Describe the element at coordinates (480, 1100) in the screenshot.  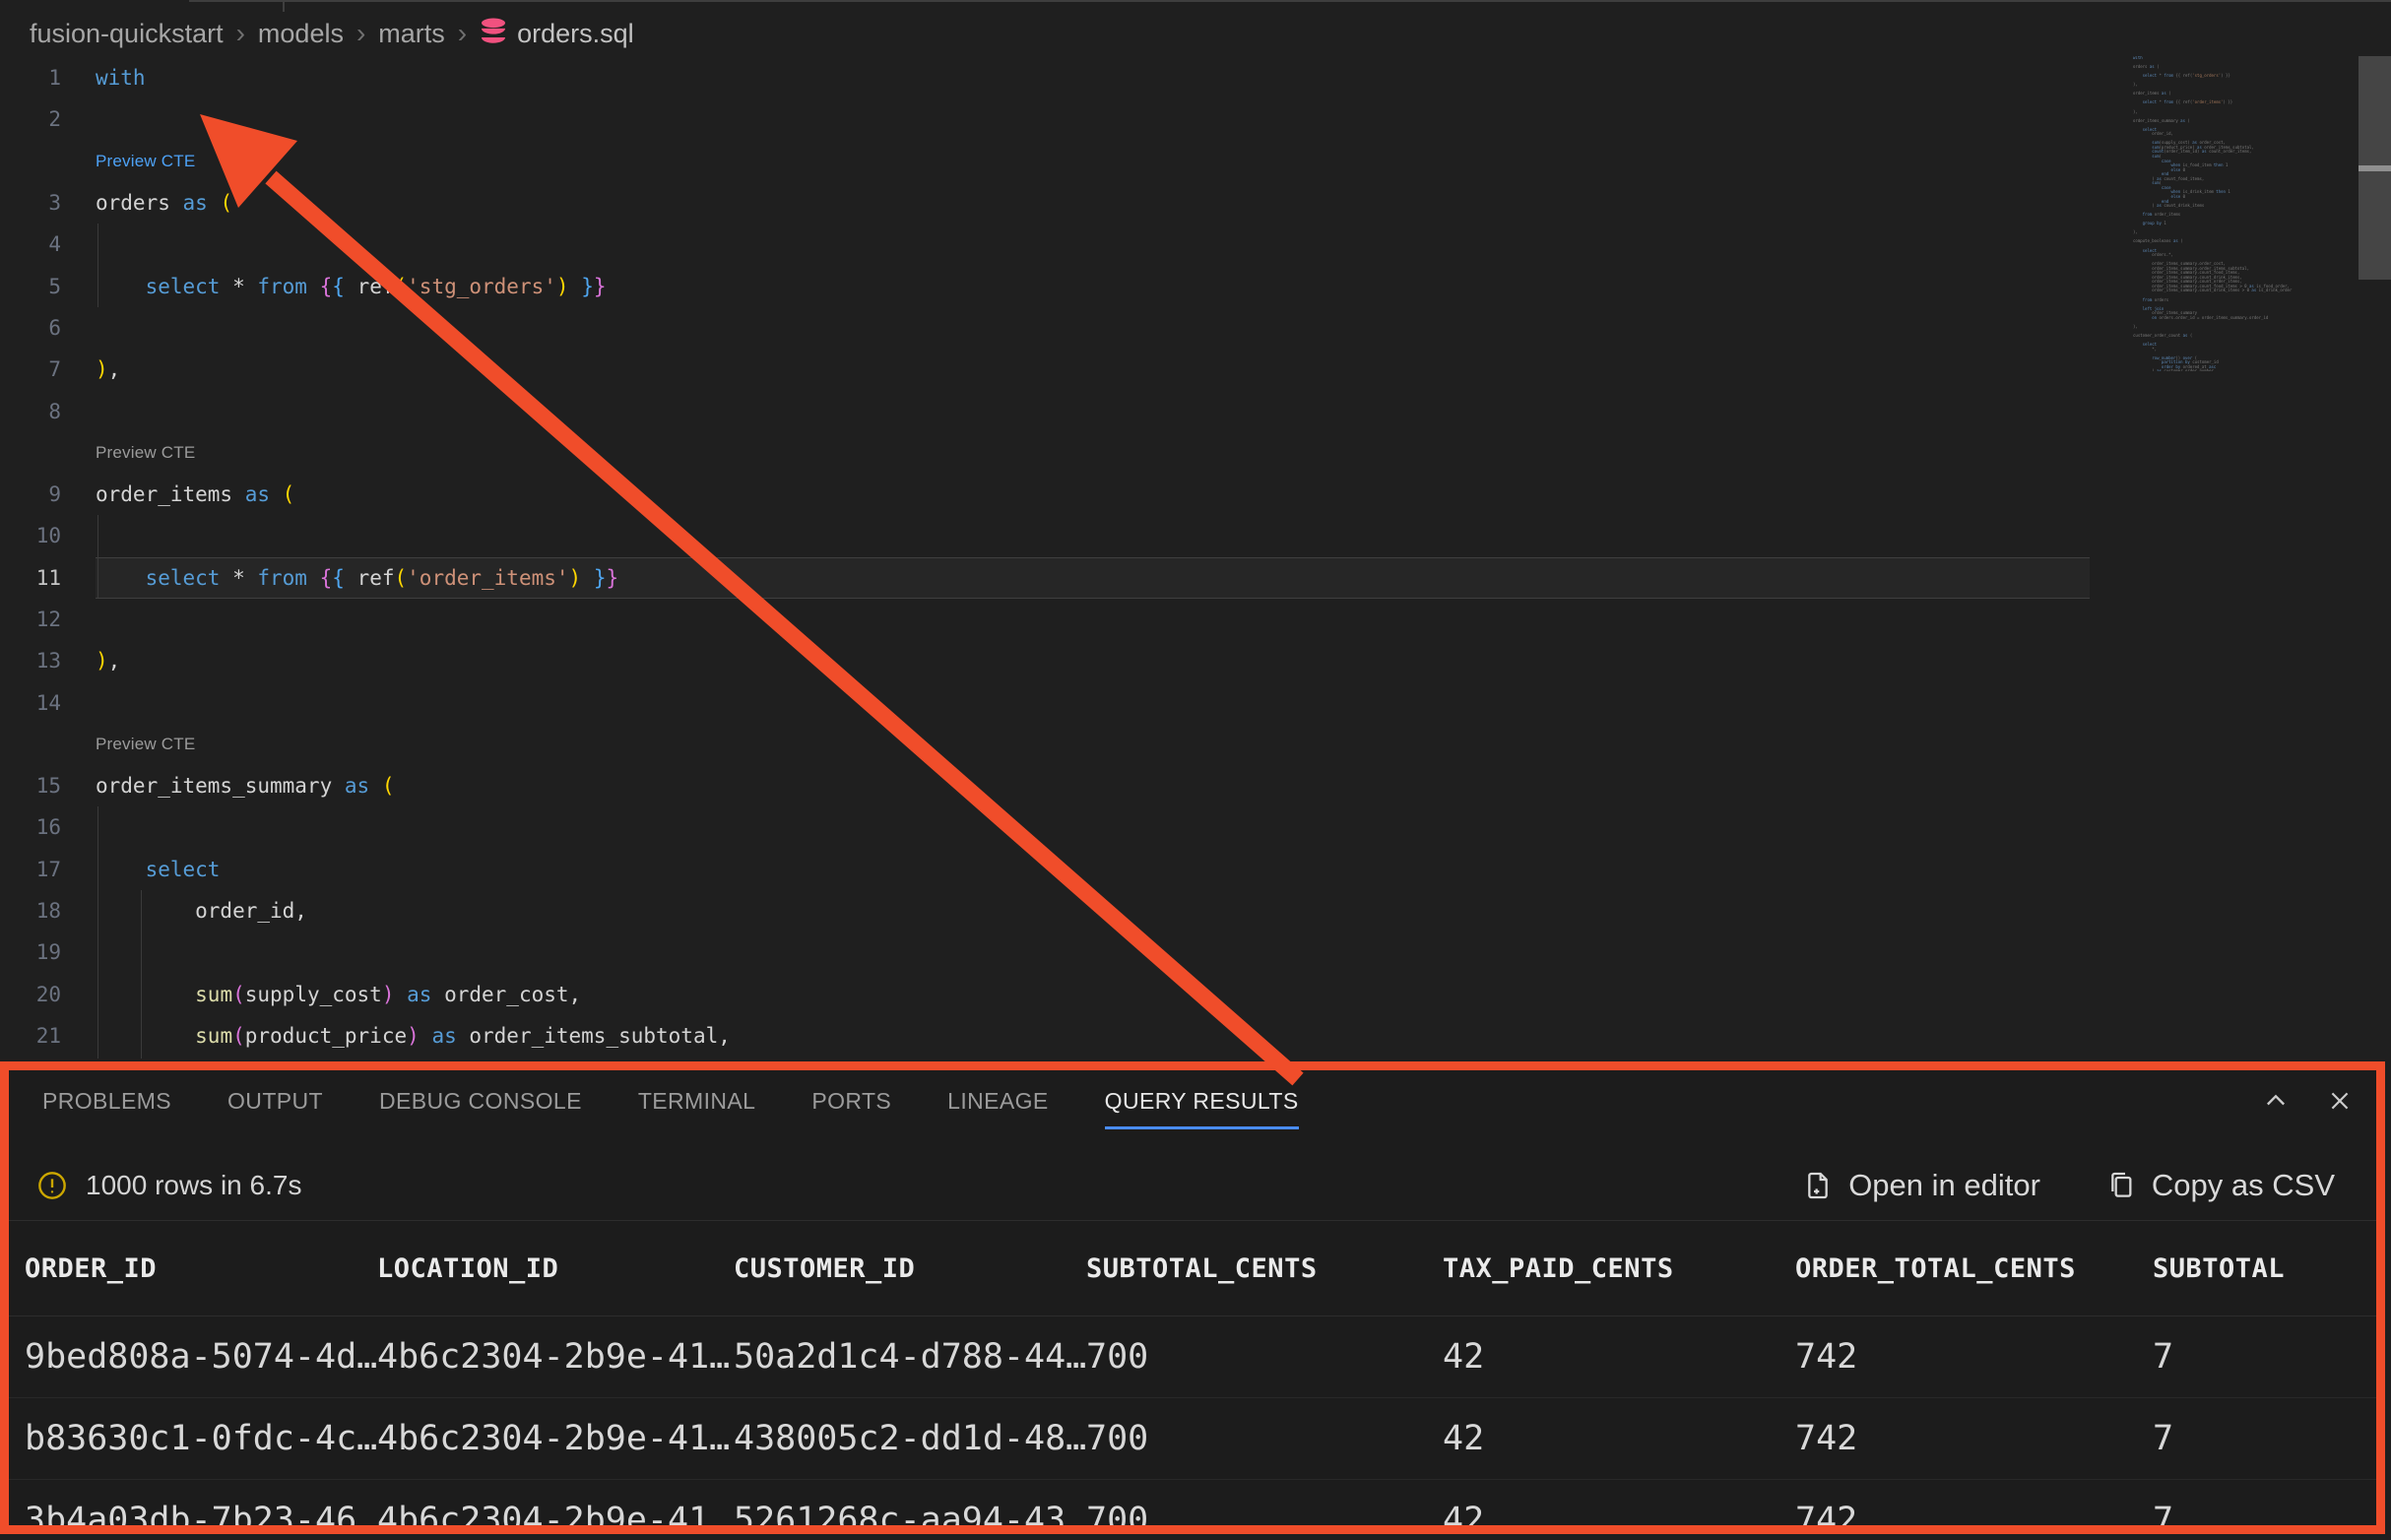
I see `panel-tab-debug-console: DEBUG CONSOLE` at that location.